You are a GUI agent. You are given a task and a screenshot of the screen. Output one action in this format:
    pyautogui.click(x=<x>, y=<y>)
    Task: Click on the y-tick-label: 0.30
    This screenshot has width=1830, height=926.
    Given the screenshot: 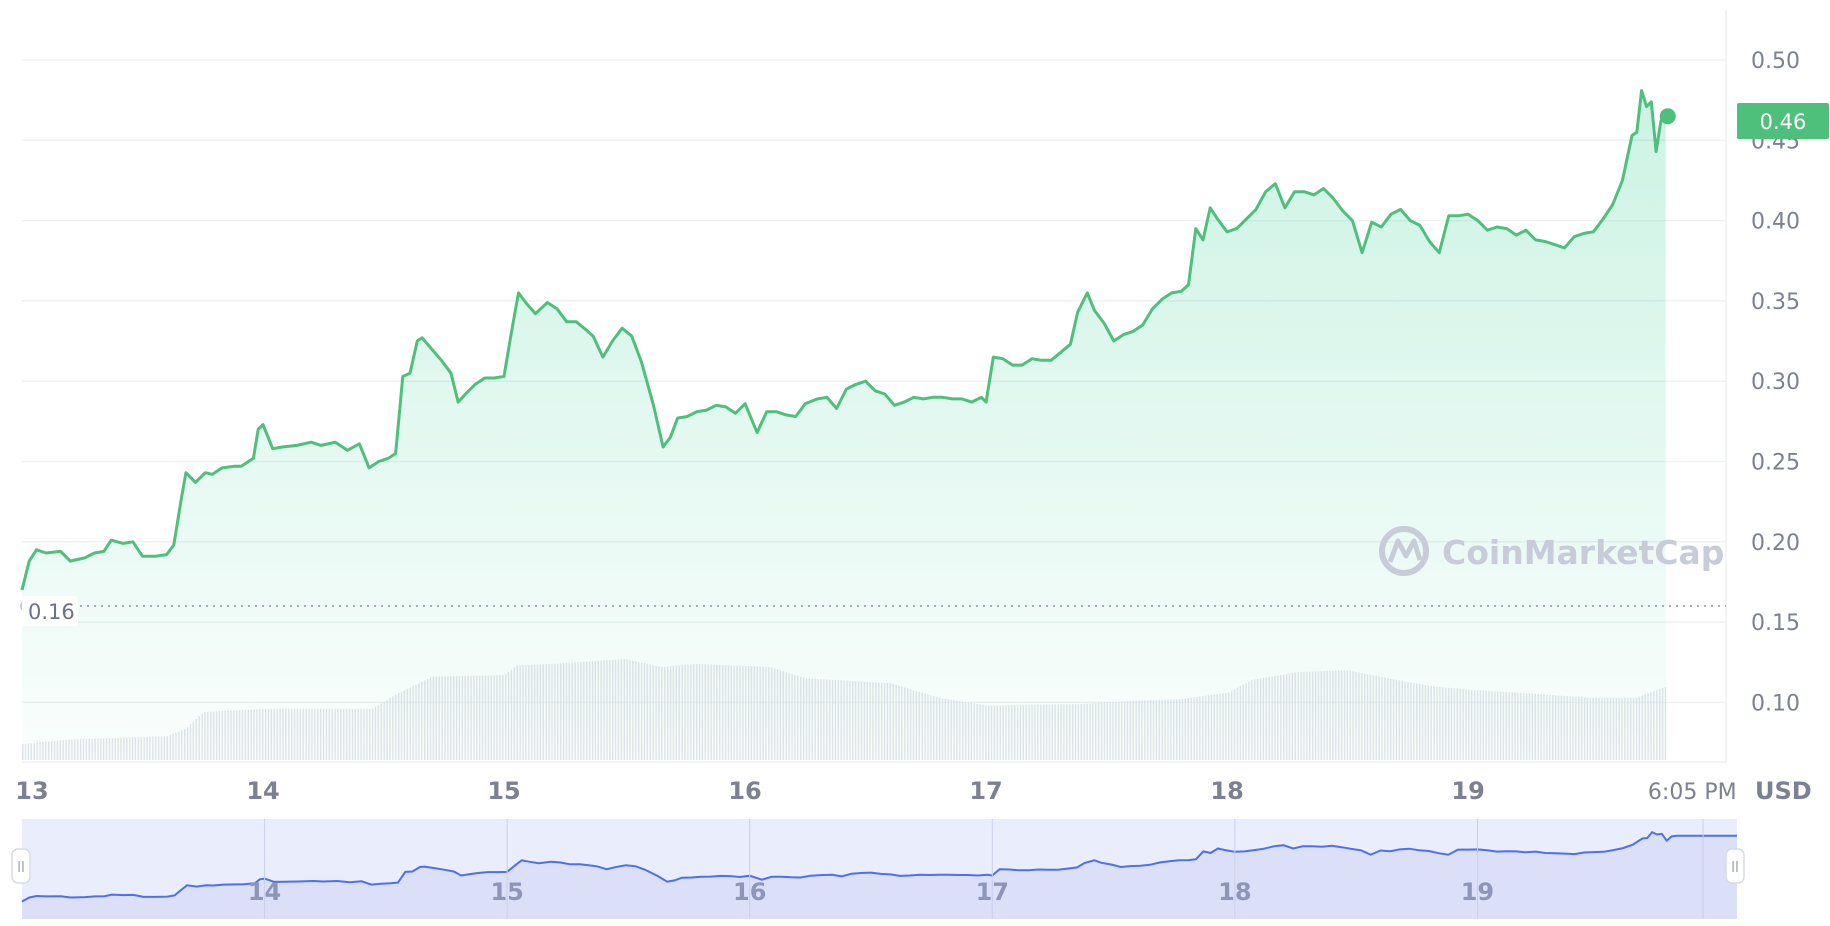 What is the action you would take?
    pyautogui.click(x=1775, y=382)
    